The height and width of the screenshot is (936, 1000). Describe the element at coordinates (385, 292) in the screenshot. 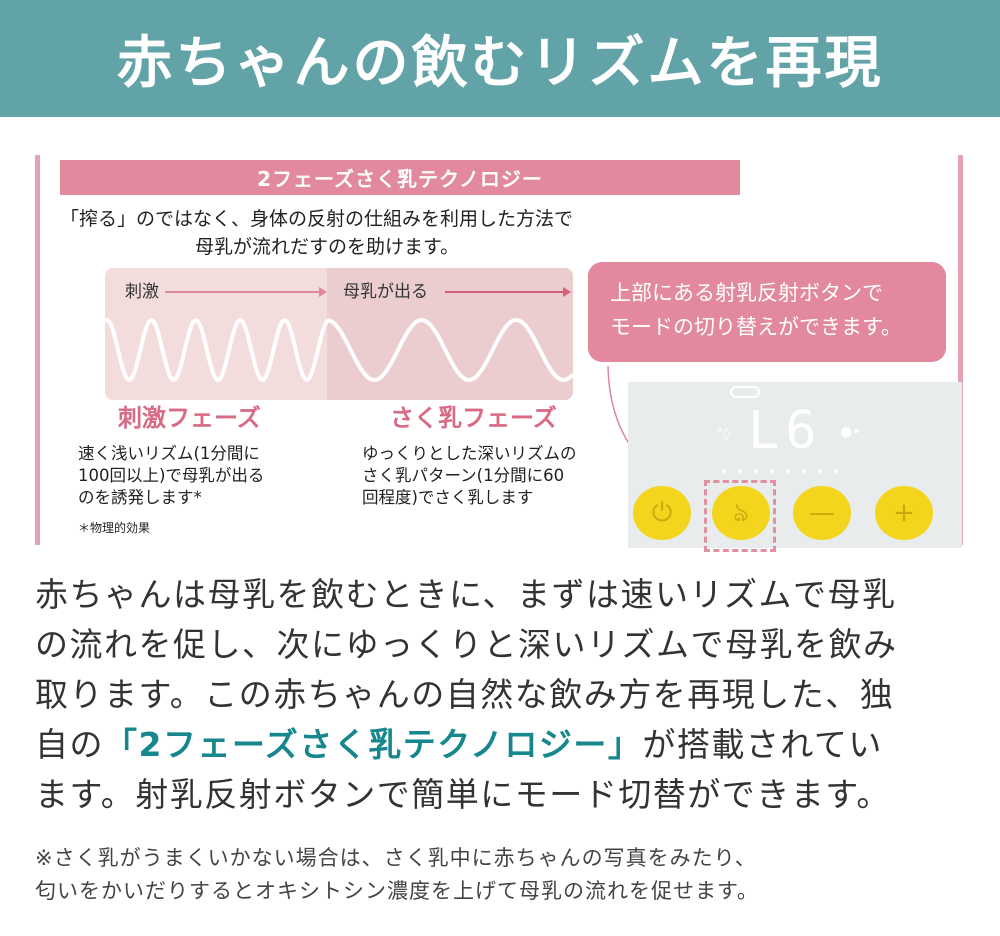

I see `milk-flow-label: 母乳が出る` at that location.